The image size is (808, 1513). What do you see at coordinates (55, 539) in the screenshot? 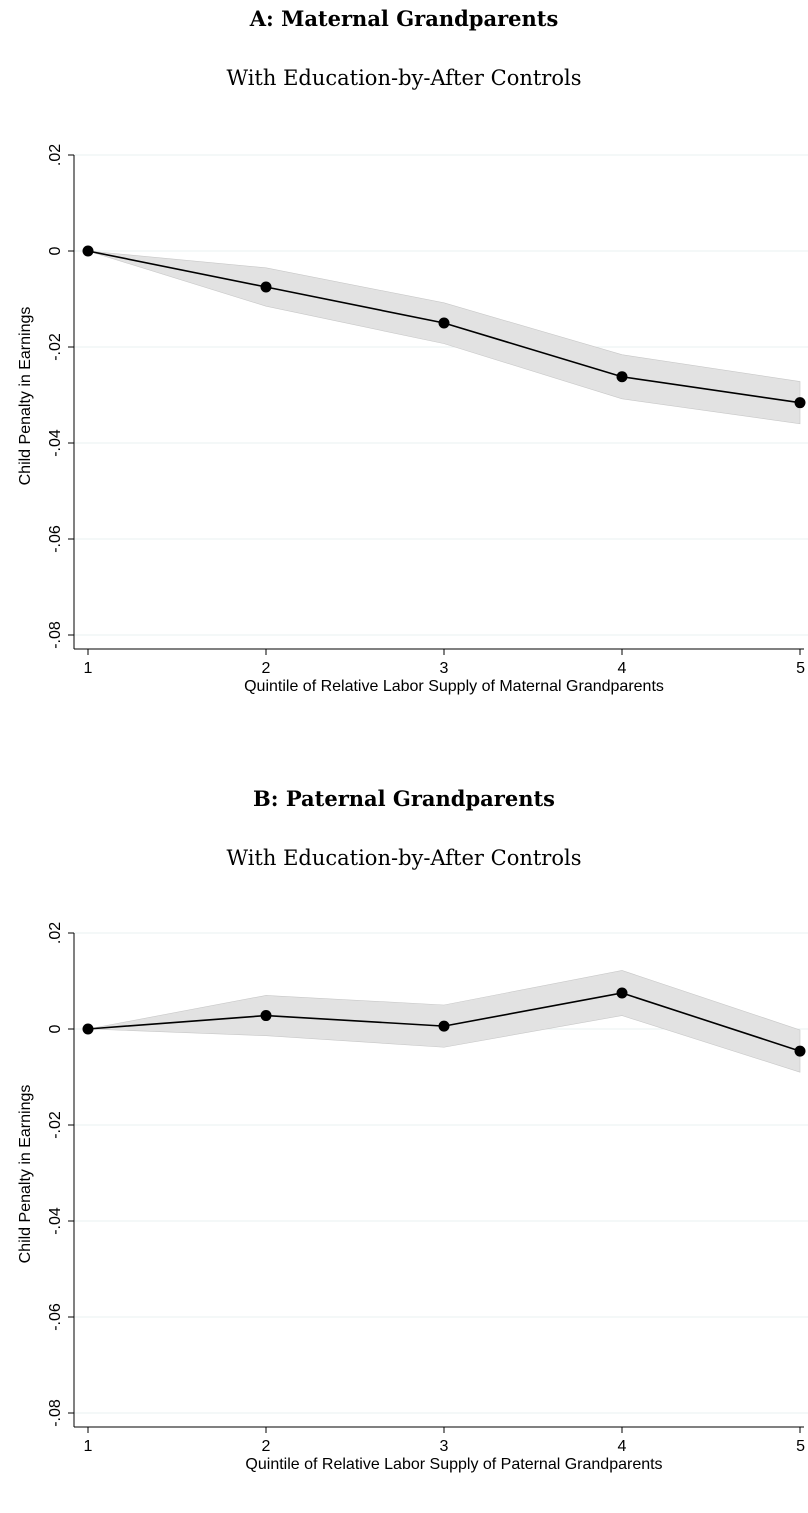
I see `chart-a-y-tick-label: -.06` at bounding box center [55, 539].